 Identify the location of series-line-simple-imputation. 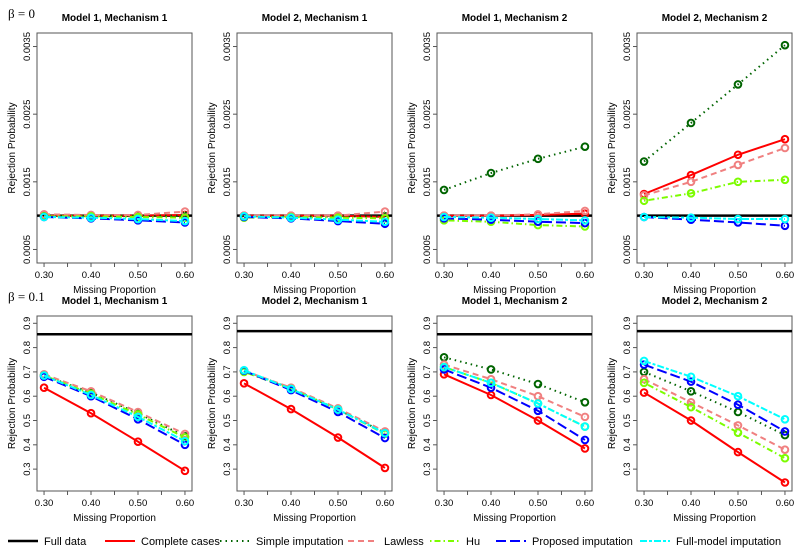
(714, 403).